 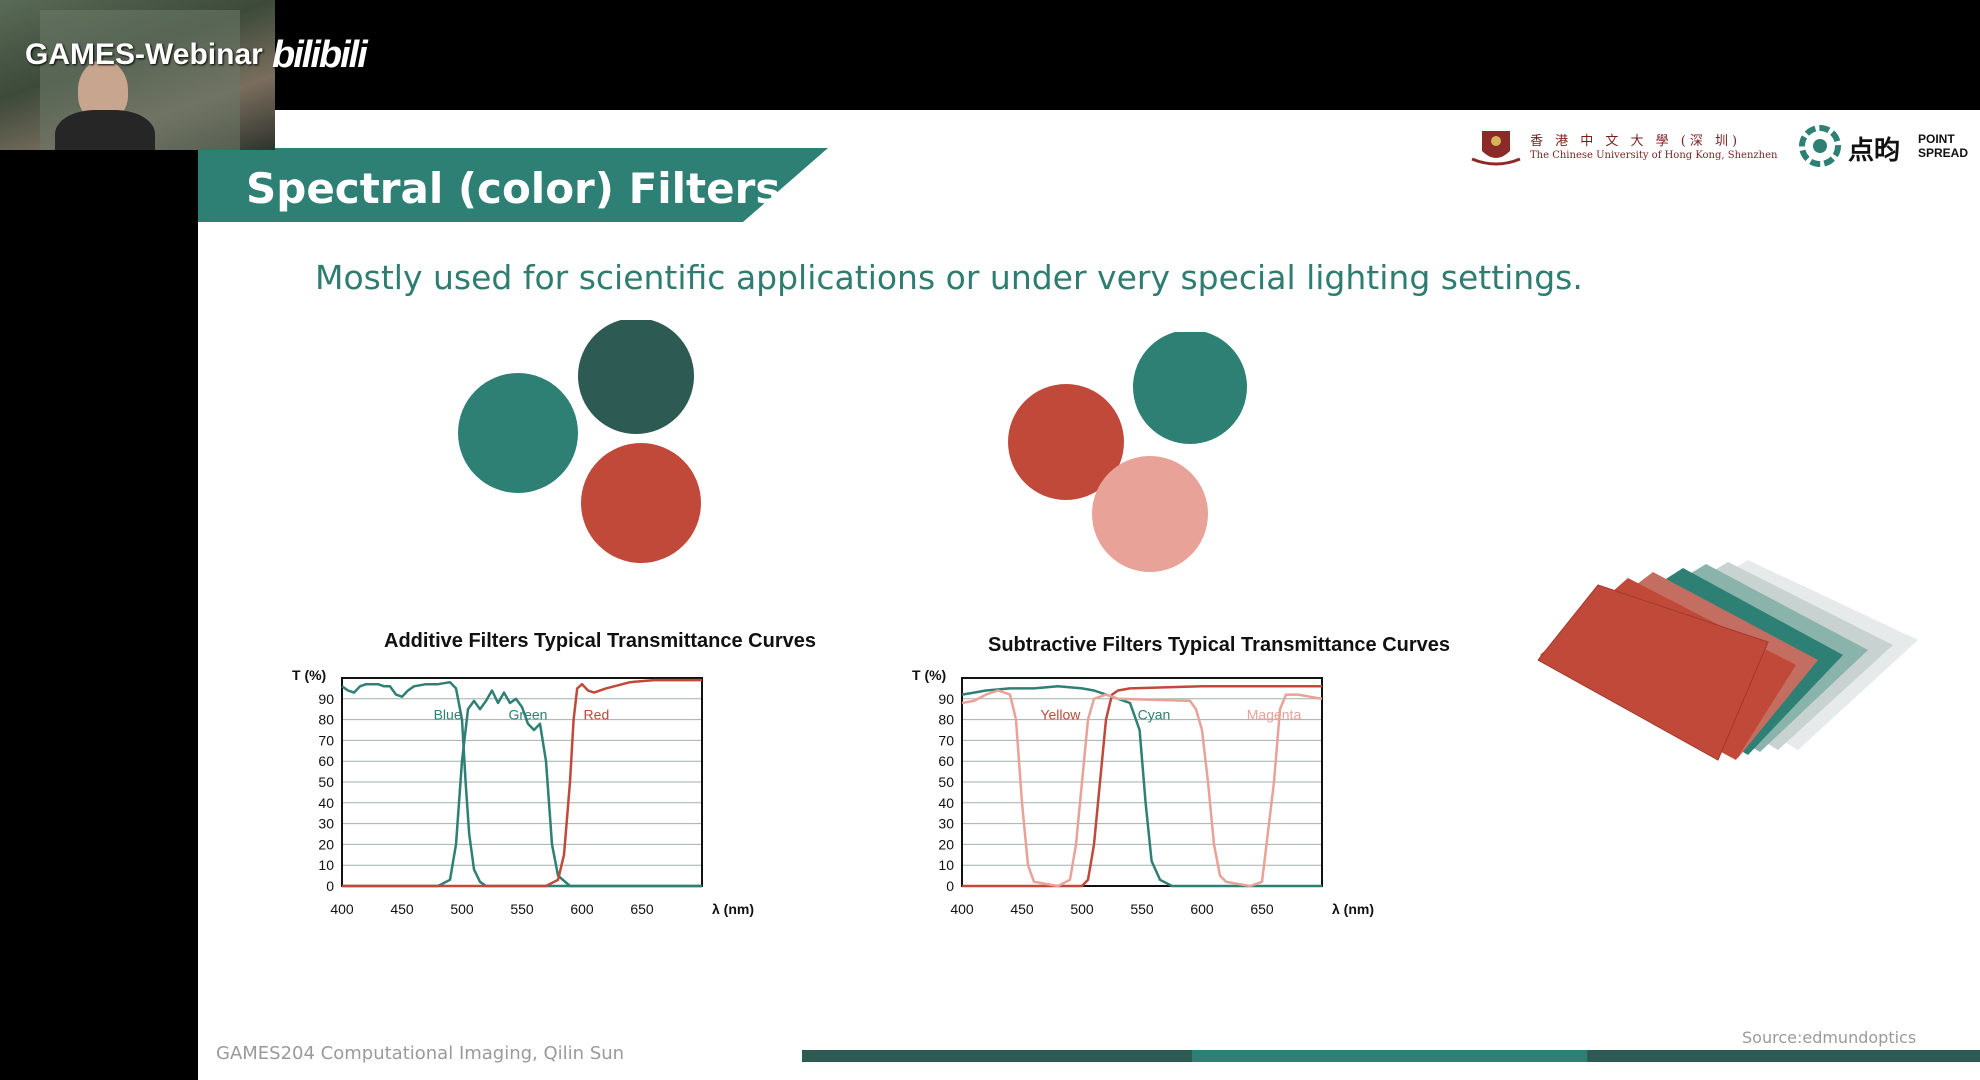 I want to click on series-label-magenta: Magenta, so click(x=1274, y=715).